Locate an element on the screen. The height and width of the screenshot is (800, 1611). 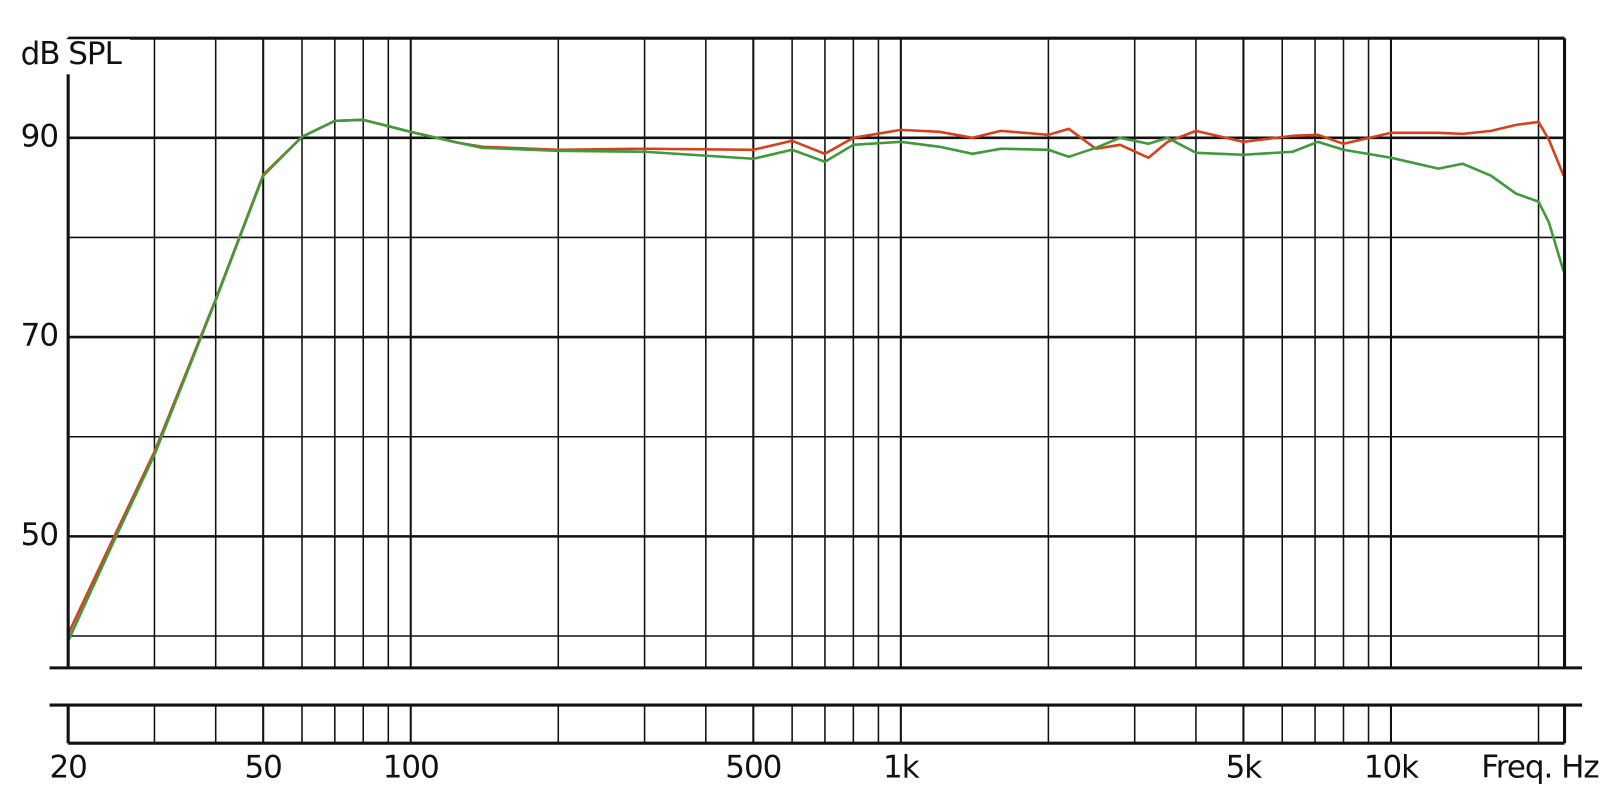
x-tick-label: 500 is located at coordinates (753, 768).